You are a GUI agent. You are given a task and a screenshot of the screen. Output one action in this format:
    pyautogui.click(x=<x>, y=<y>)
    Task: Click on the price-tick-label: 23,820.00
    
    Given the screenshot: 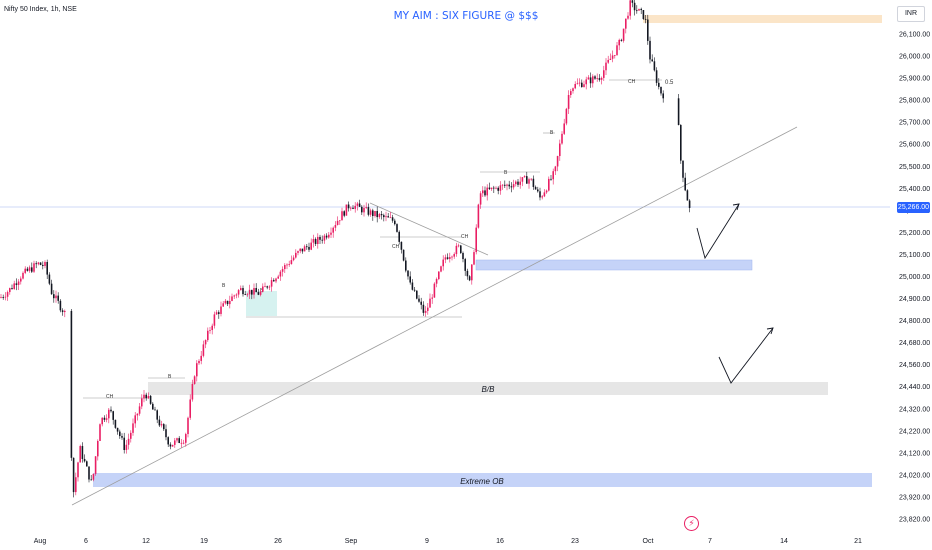 What is the action you would take?
    pyautogui.click(x=914, y=520)
    